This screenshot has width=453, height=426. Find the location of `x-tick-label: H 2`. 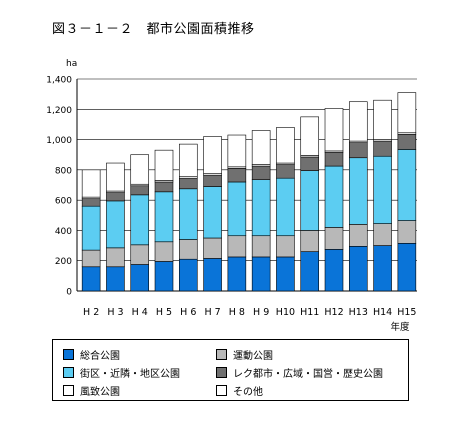

x-tick-label: H 2 is located at coordinates (91, 312).